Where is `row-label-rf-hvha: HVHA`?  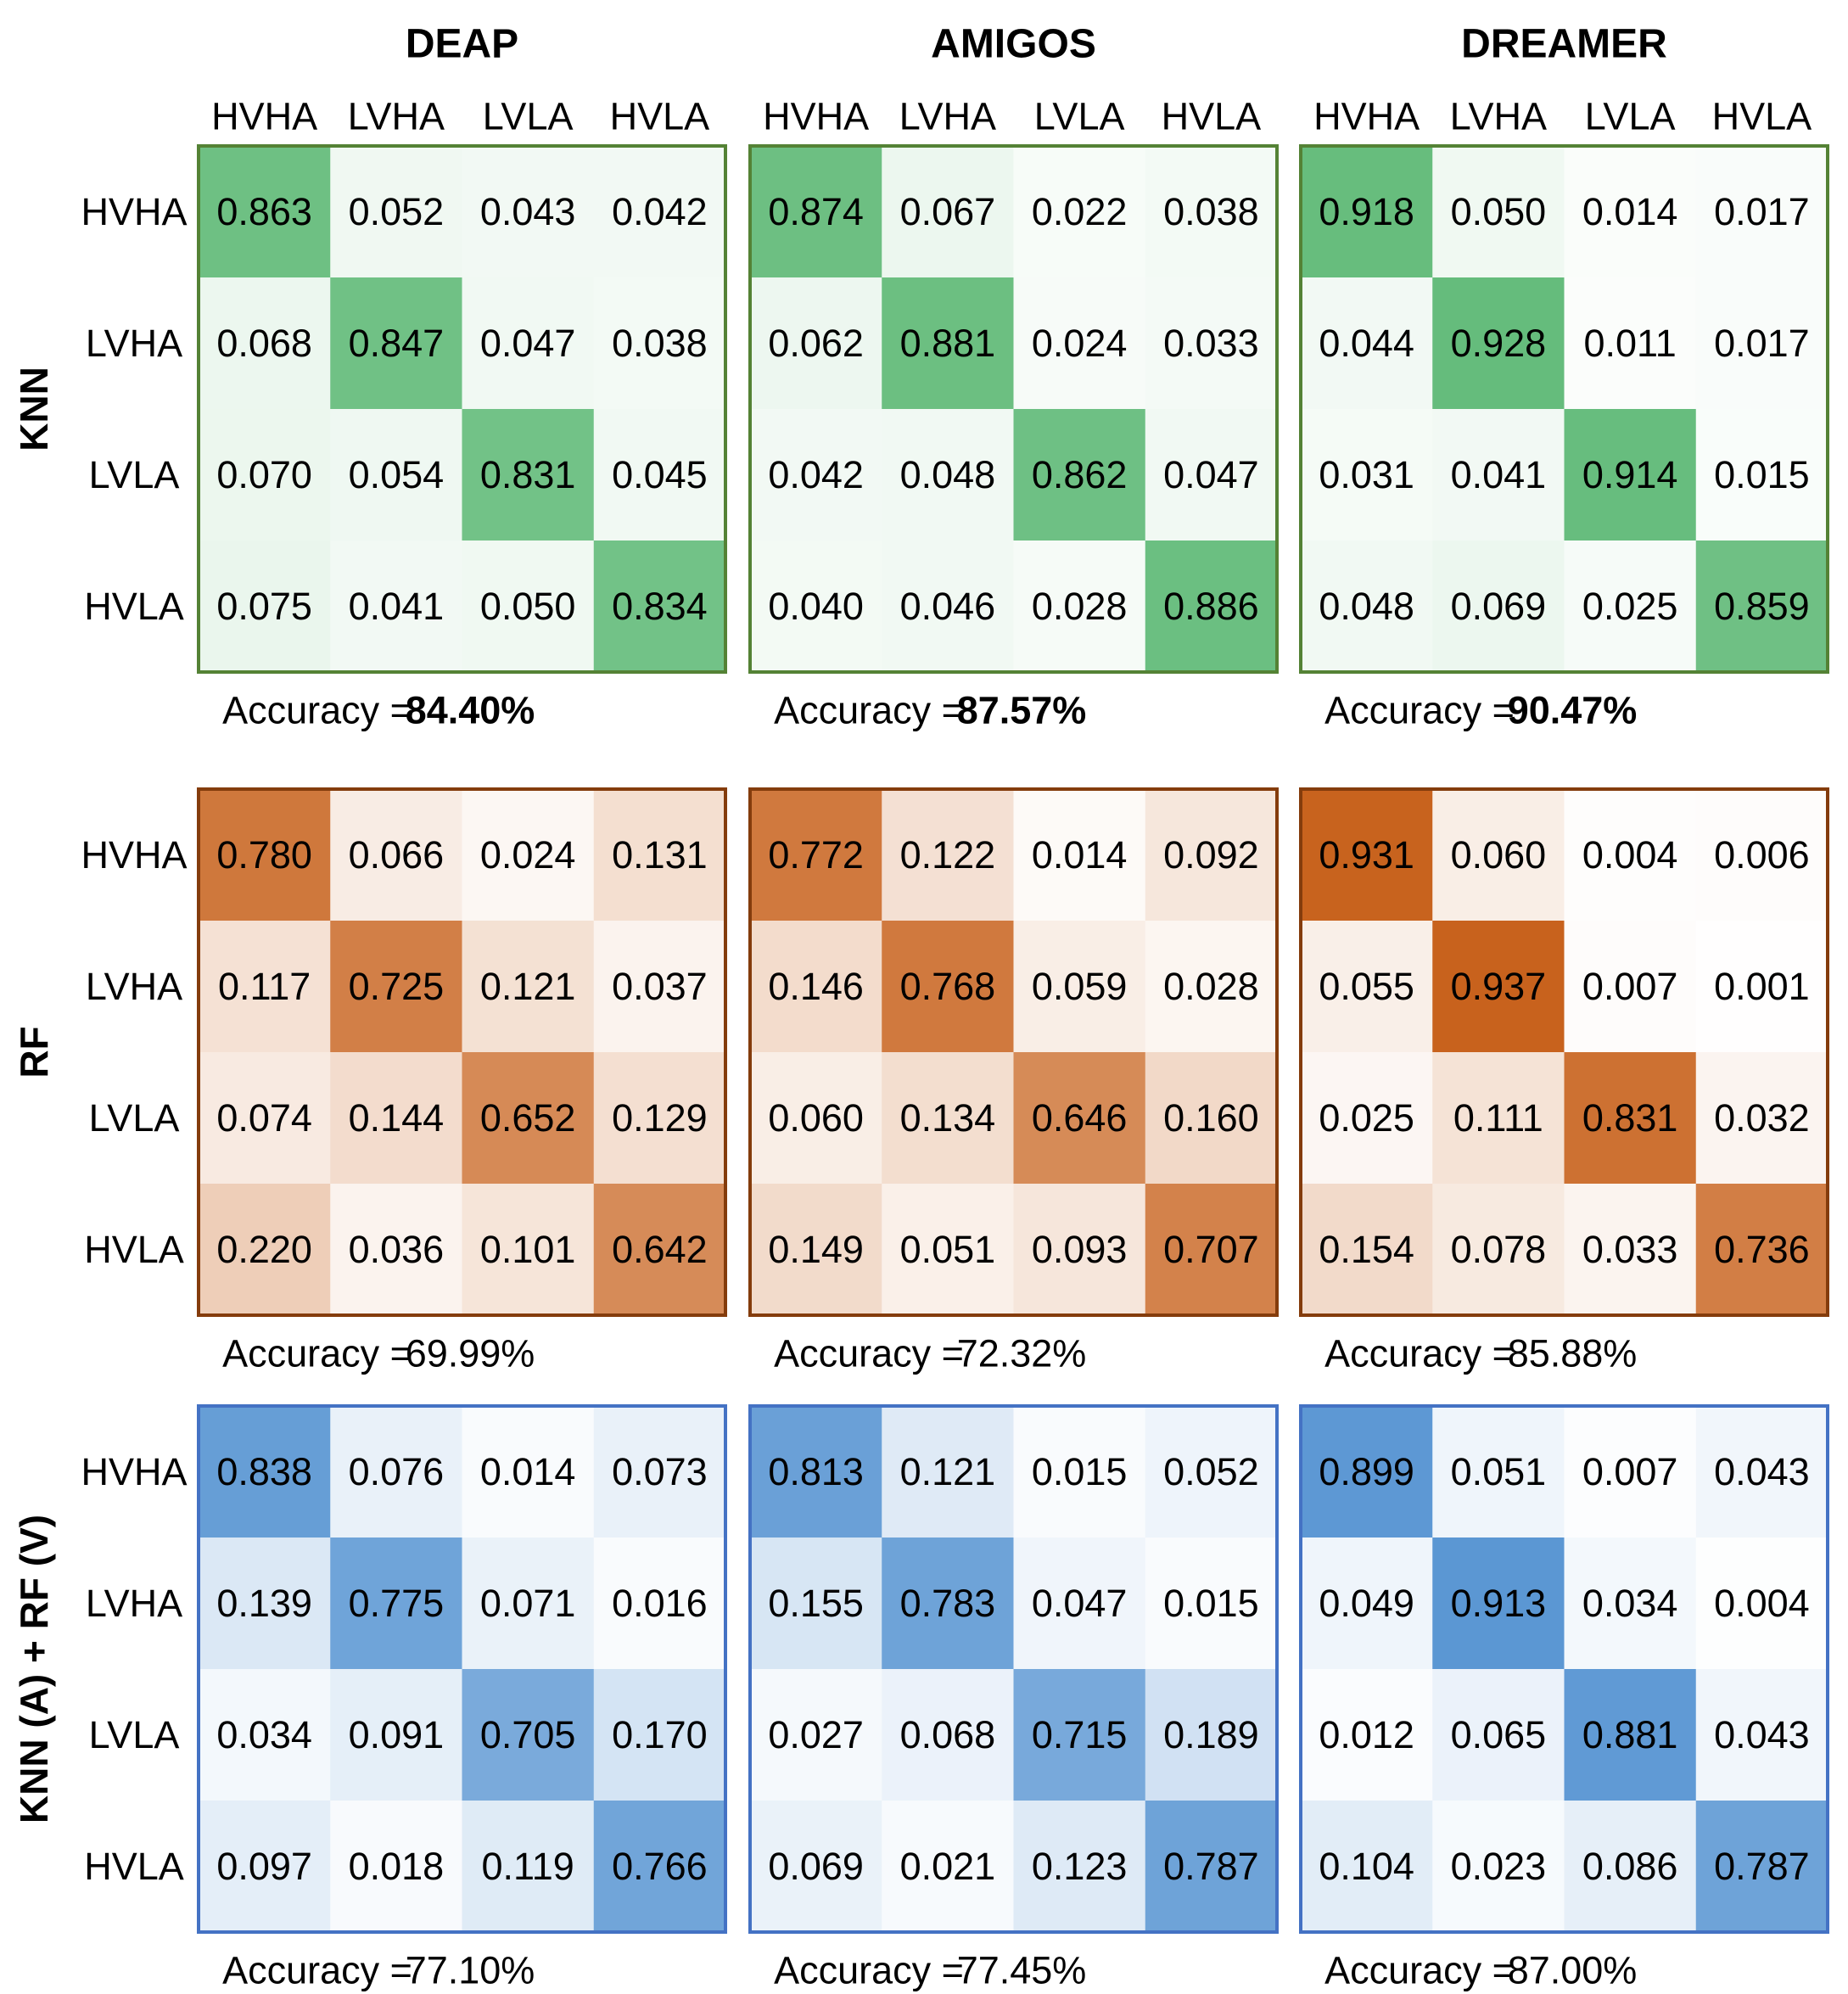
row-label-rf-hvha: HVHA is located at coordinates (134, 855).